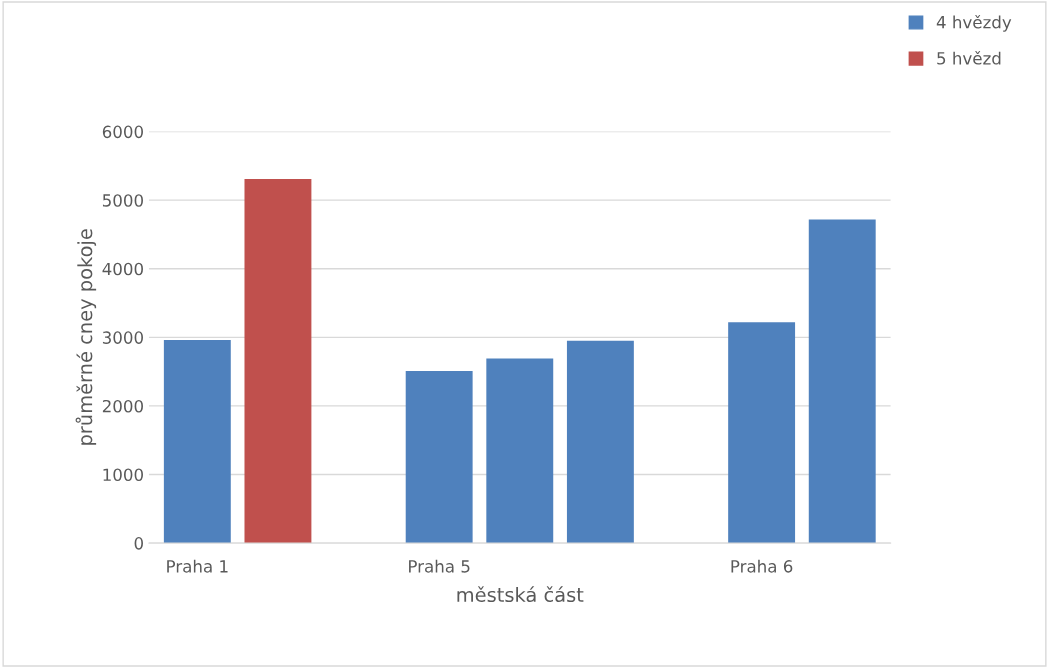 Image resolution: width=1049 pixels, height=668 pixels. I want to click on y-axis-title: průměrné cney pokoje, so click(86, 337).